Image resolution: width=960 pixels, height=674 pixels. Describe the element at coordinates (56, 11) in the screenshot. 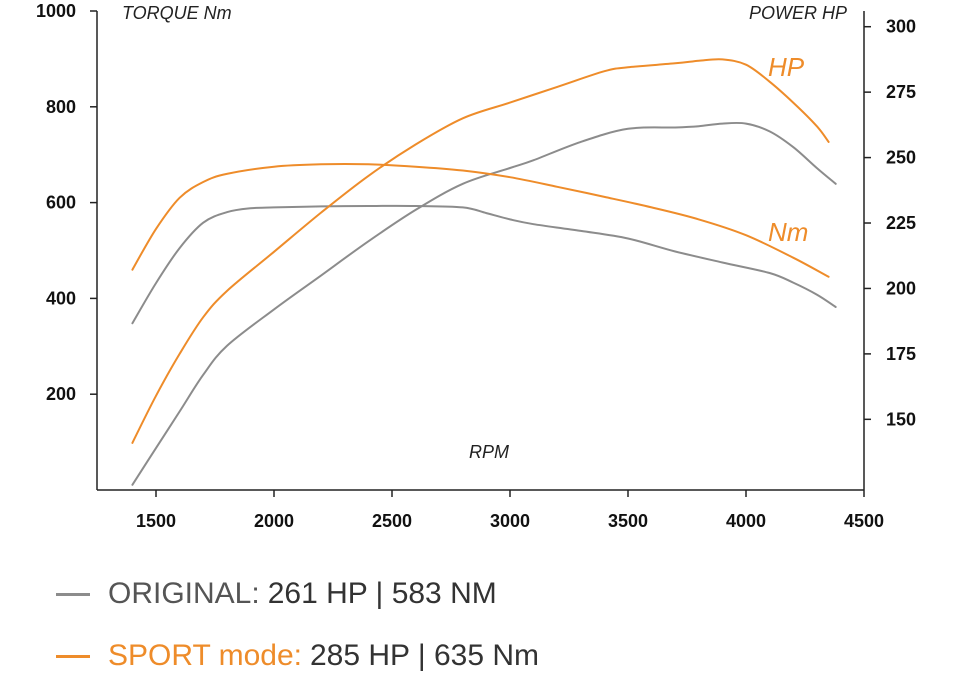

I see `left-tick-label: 1000` at that location.